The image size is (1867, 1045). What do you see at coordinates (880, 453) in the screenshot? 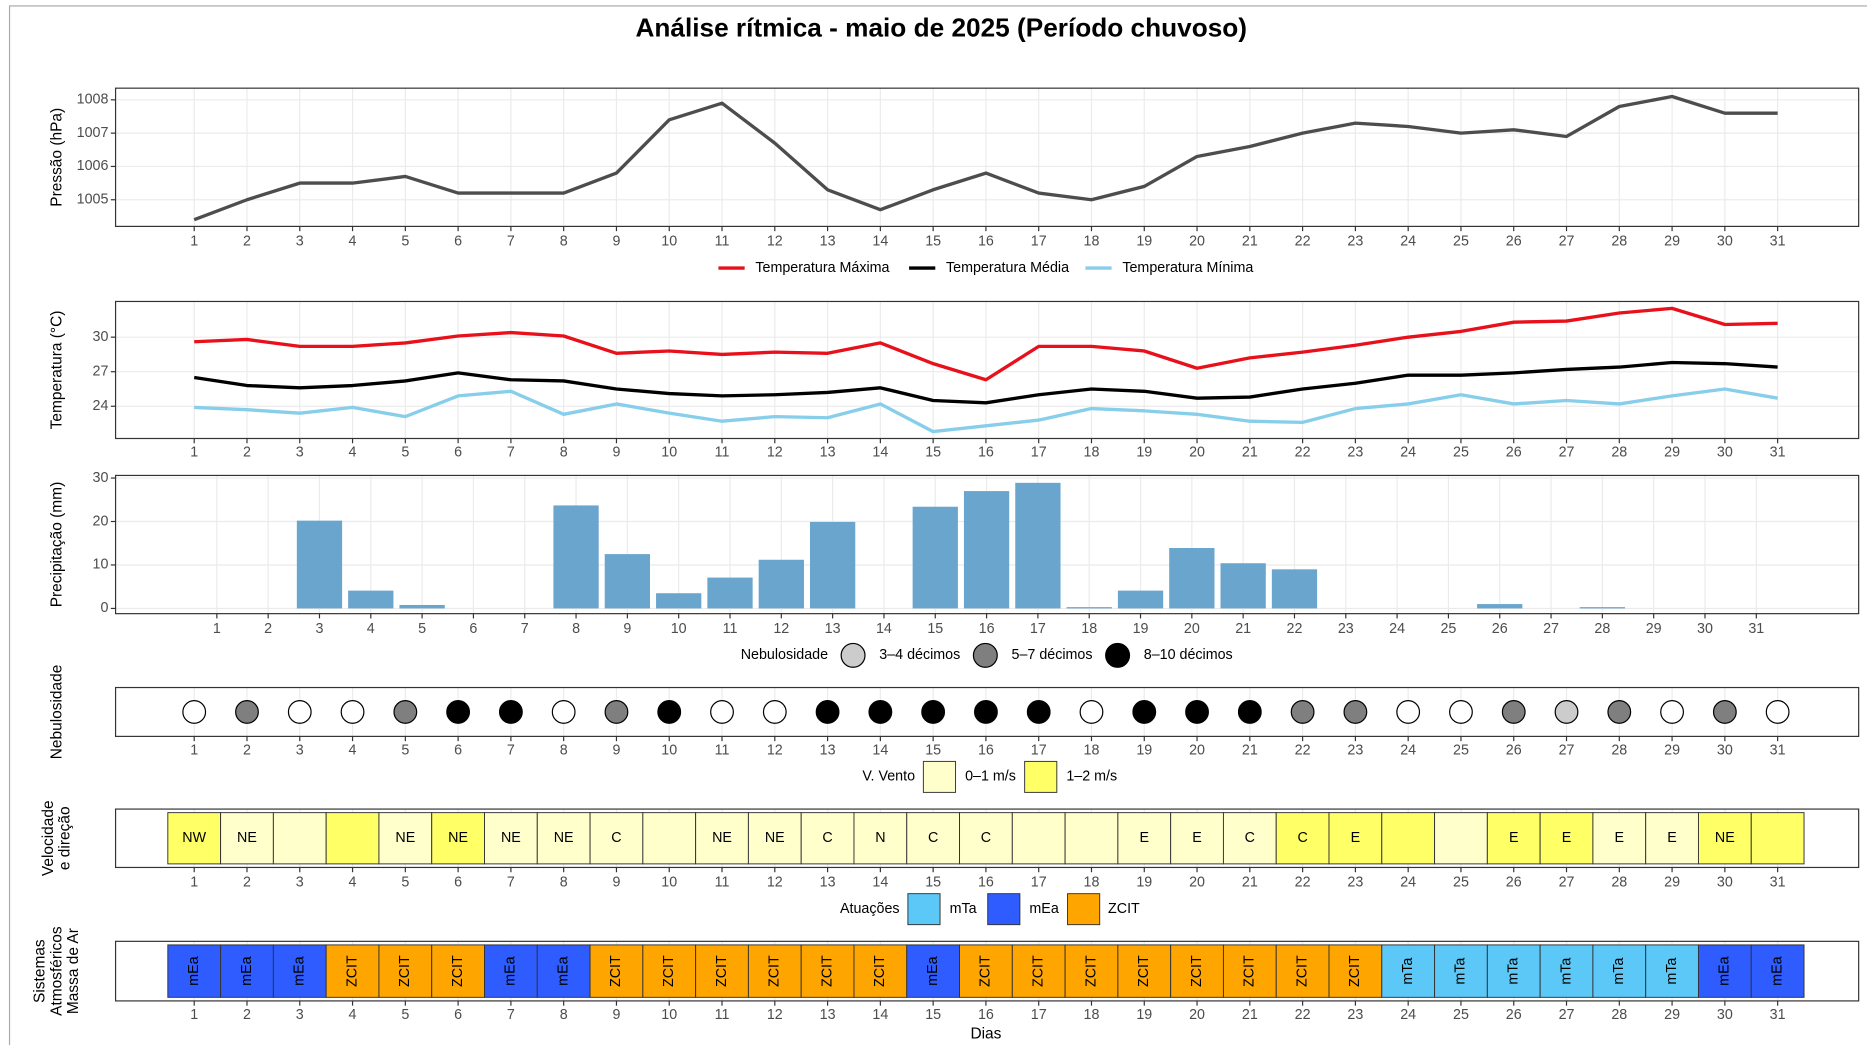
I see `x-tick-label: 14` at bounding box center [880, 453].